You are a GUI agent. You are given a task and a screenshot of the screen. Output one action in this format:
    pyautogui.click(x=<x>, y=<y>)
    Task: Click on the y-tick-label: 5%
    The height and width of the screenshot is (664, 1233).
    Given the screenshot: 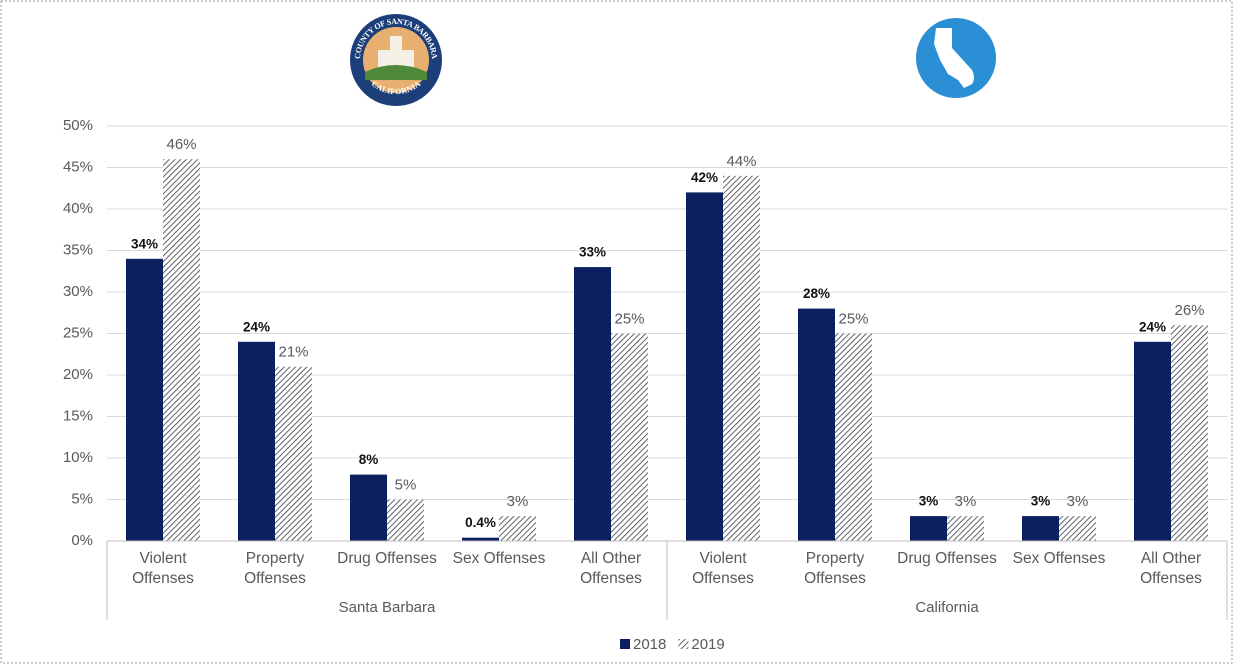 What is the action you would take?
    pyautogui.click(x=82, y=498)
    